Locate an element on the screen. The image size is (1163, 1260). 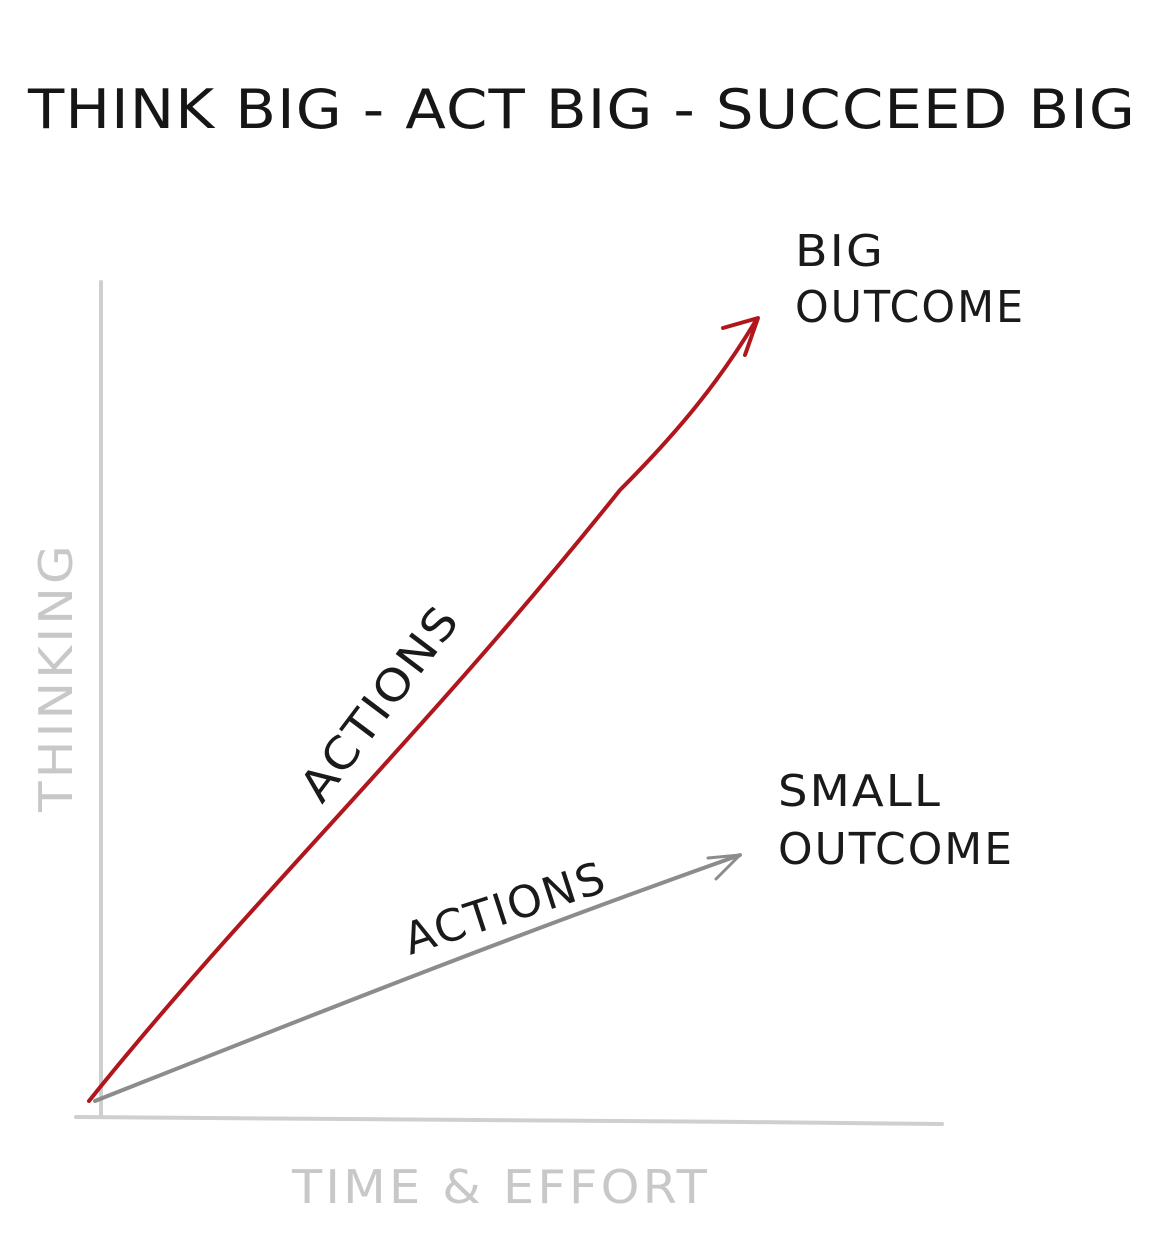
y-axis is located at coordinates (101, 699).